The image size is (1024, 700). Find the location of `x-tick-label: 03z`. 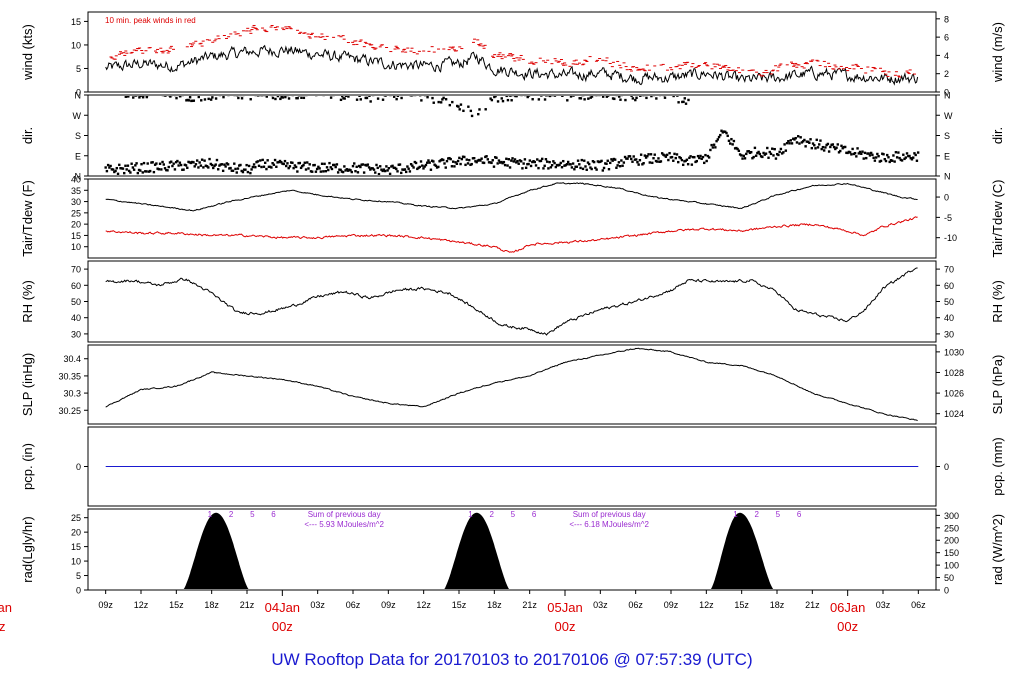

x-tick-label: 03z is located at coordinates (317, 605).